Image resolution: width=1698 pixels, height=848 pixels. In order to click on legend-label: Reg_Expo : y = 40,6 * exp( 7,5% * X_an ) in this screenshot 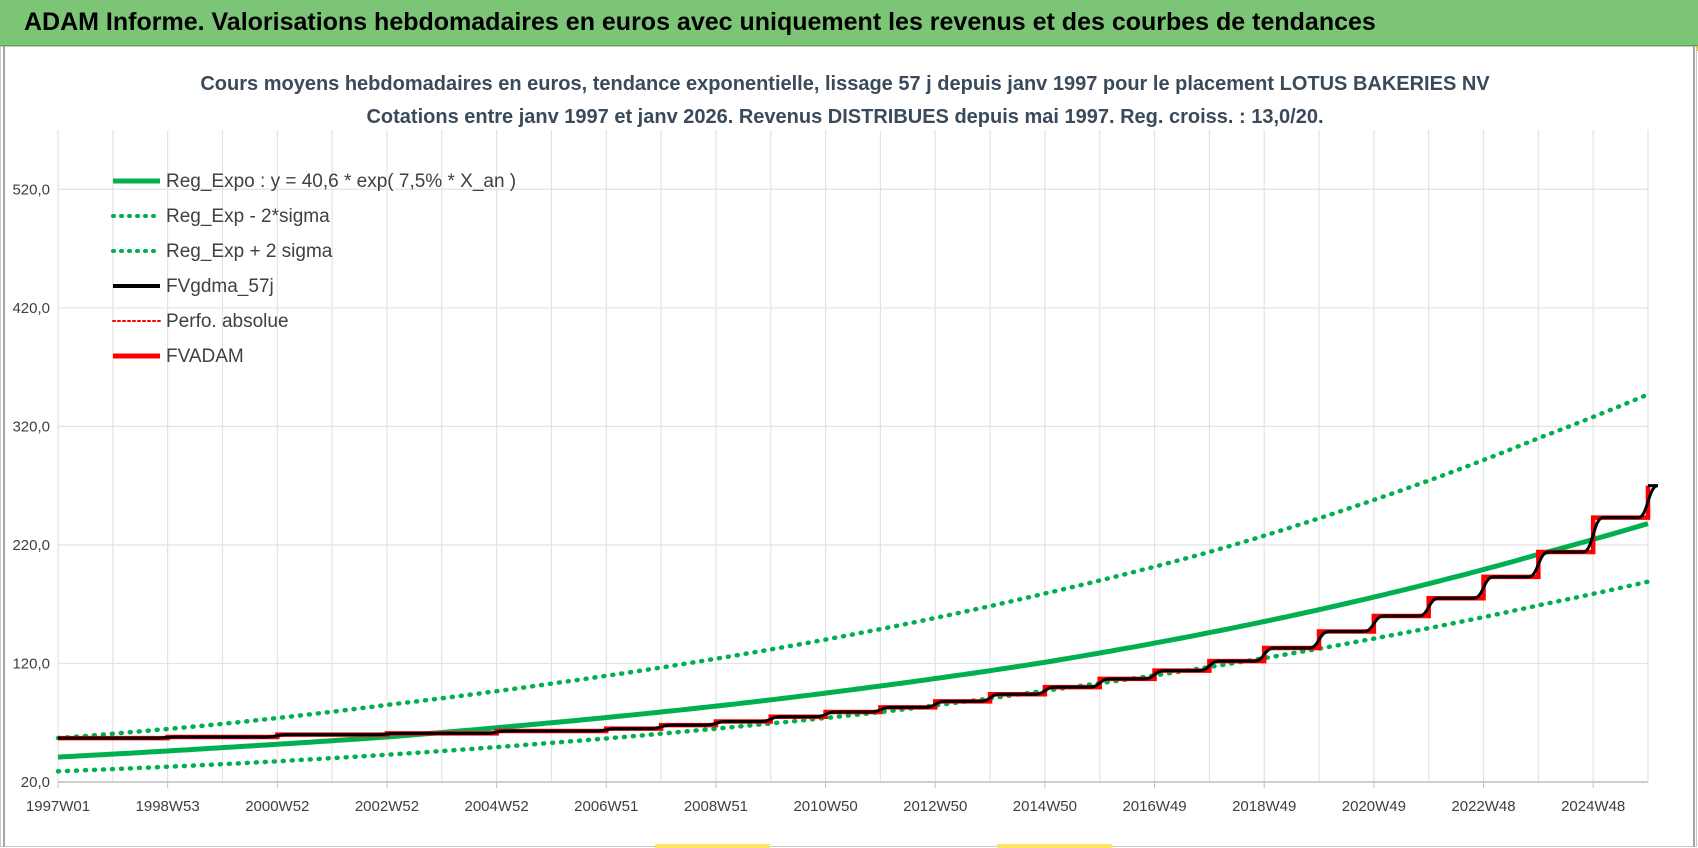, I will do `click(341, 181)`.